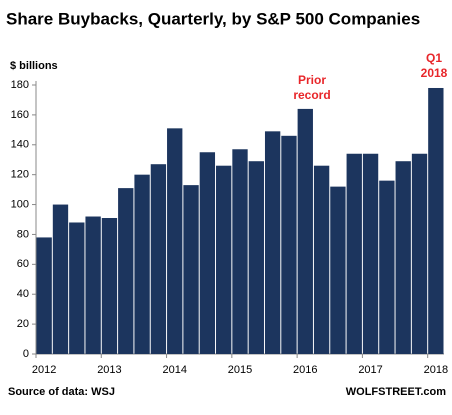 The width and height of the screenshot is (452, 415). What do you see at coordinates (23, 294) in the screenshot?
I see `y-tick-label: 40` at bounding box center [23, 294].